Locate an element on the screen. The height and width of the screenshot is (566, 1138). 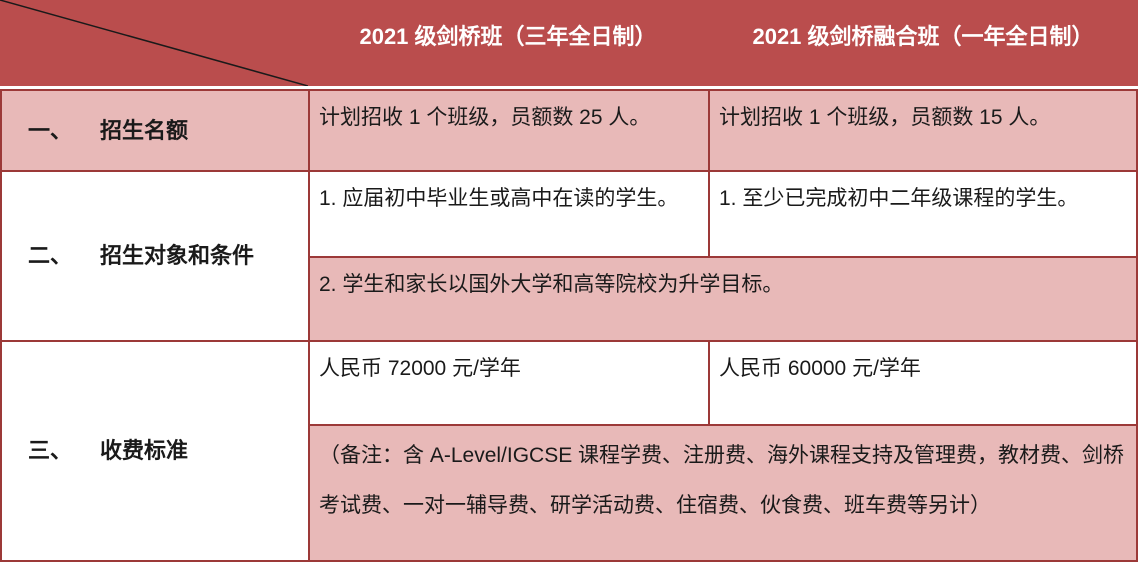
diagonal-line-icon is located at coordinates (154, 43).